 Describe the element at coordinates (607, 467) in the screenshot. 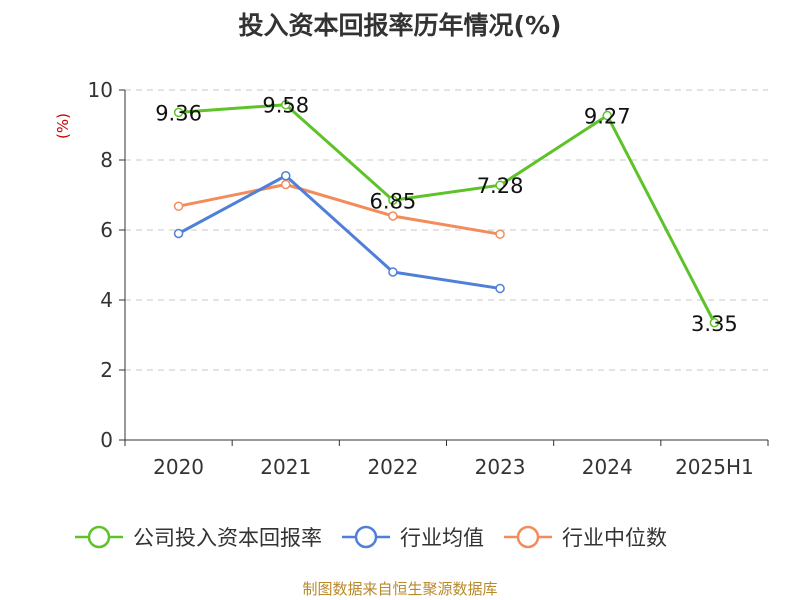

I see `x-tick-label: 2024` at that location.